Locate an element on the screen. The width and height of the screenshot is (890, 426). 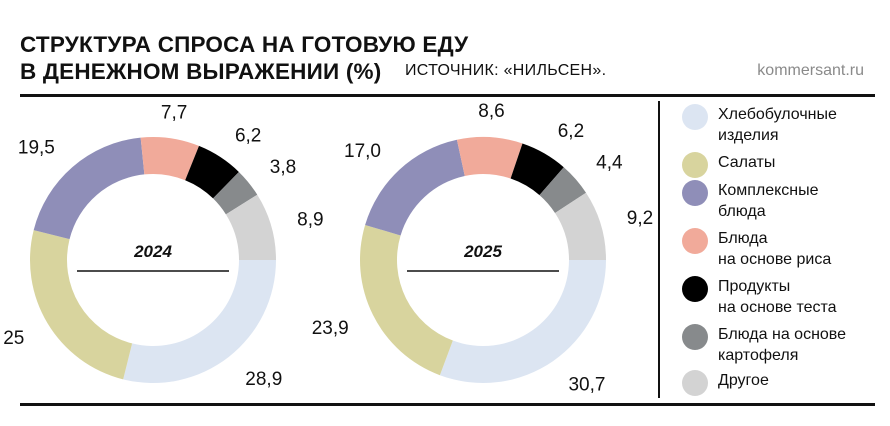
legend-item-5: Блюда на основе картофеля is located at coordinates (764, 345).